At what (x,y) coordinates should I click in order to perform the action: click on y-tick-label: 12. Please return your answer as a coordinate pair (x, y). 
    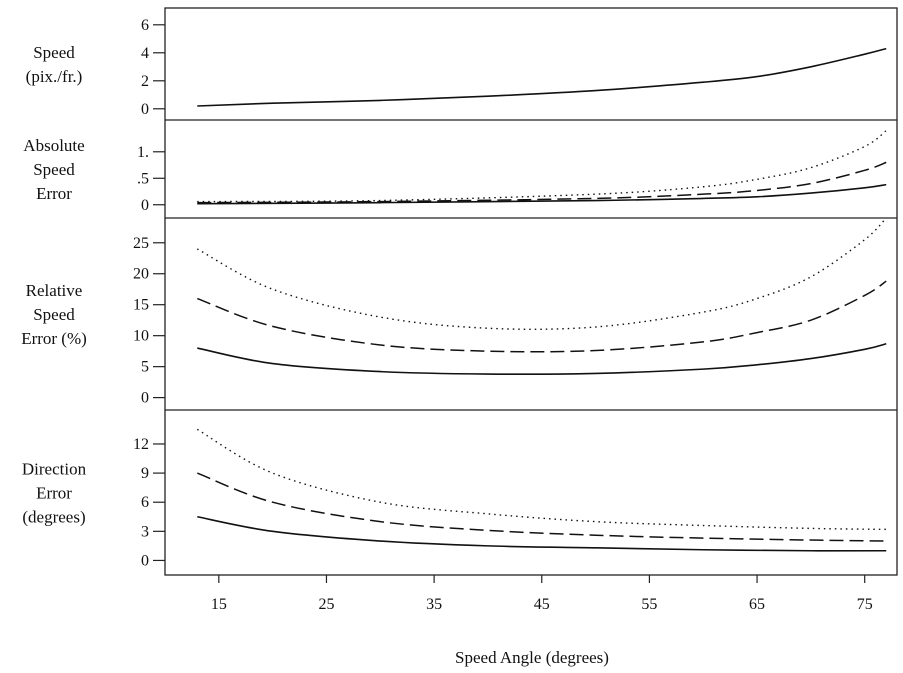
    Looking at the image, I should click on (141, 444).